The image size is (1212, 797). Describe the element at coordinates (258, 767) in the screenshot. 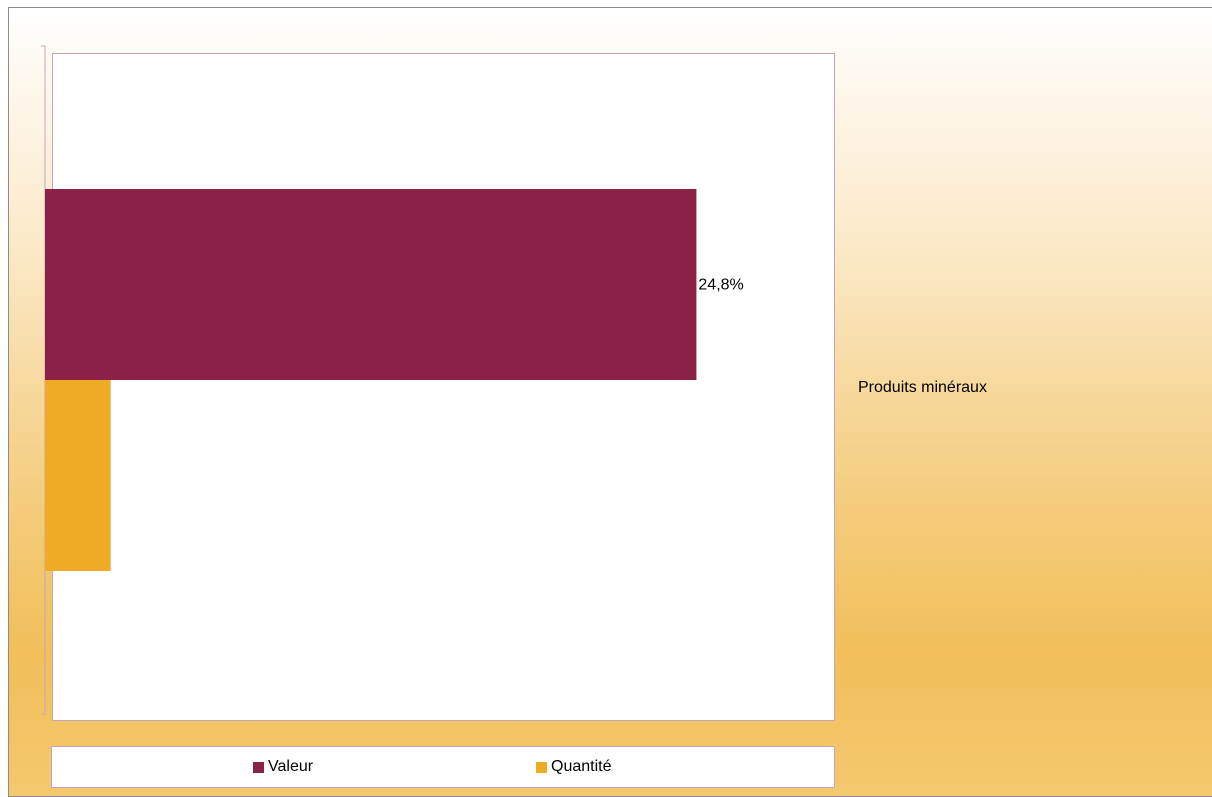

I see `legend-swatch-valeur` at that location.